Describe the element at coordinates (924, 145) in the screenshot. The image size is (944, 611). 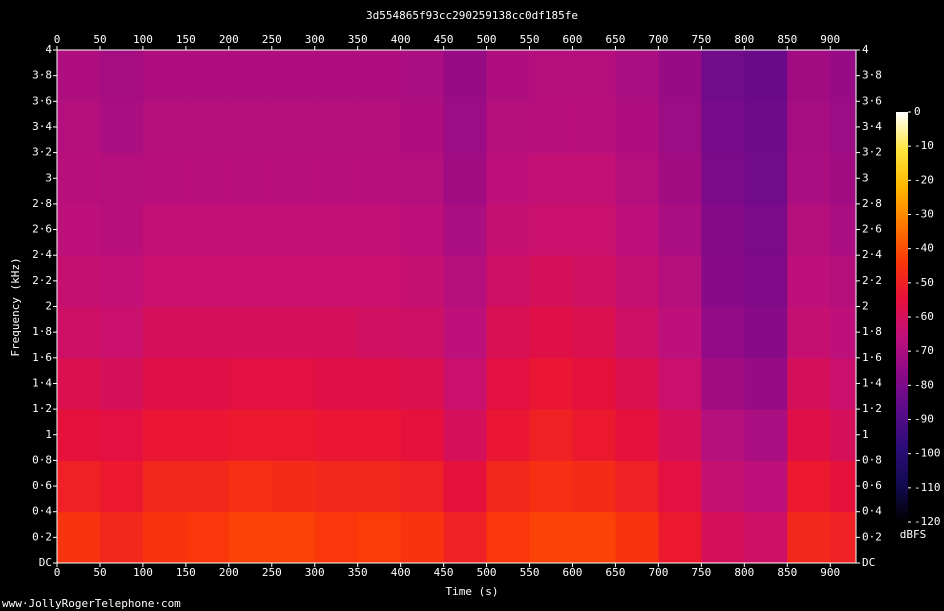
I see `colorbar-tick-label: -10` at that location.